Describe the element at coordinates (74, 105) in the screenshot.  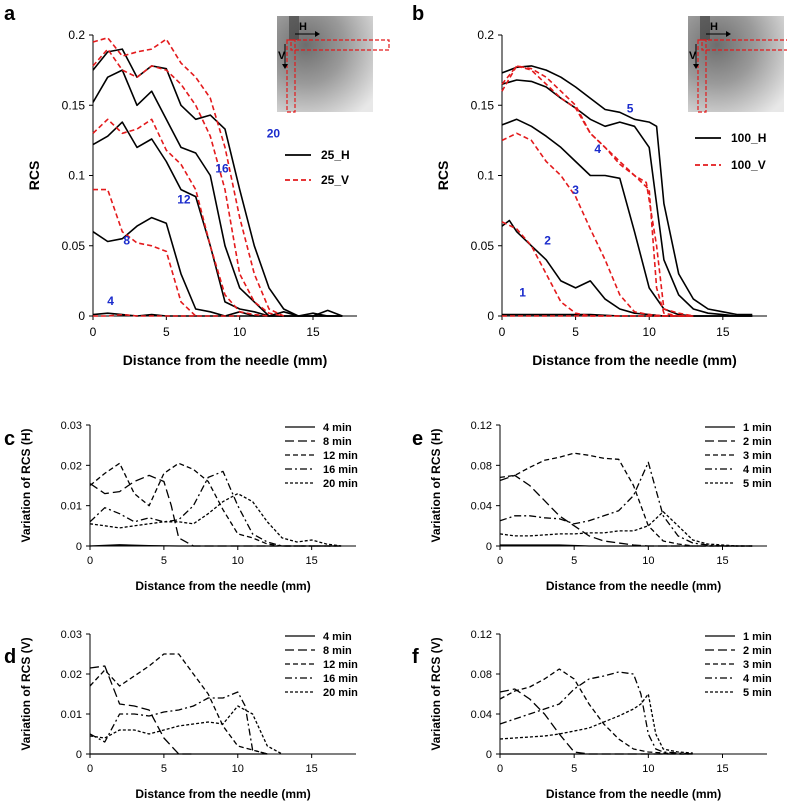
I see `y-tick-label: 0.15` at that location.